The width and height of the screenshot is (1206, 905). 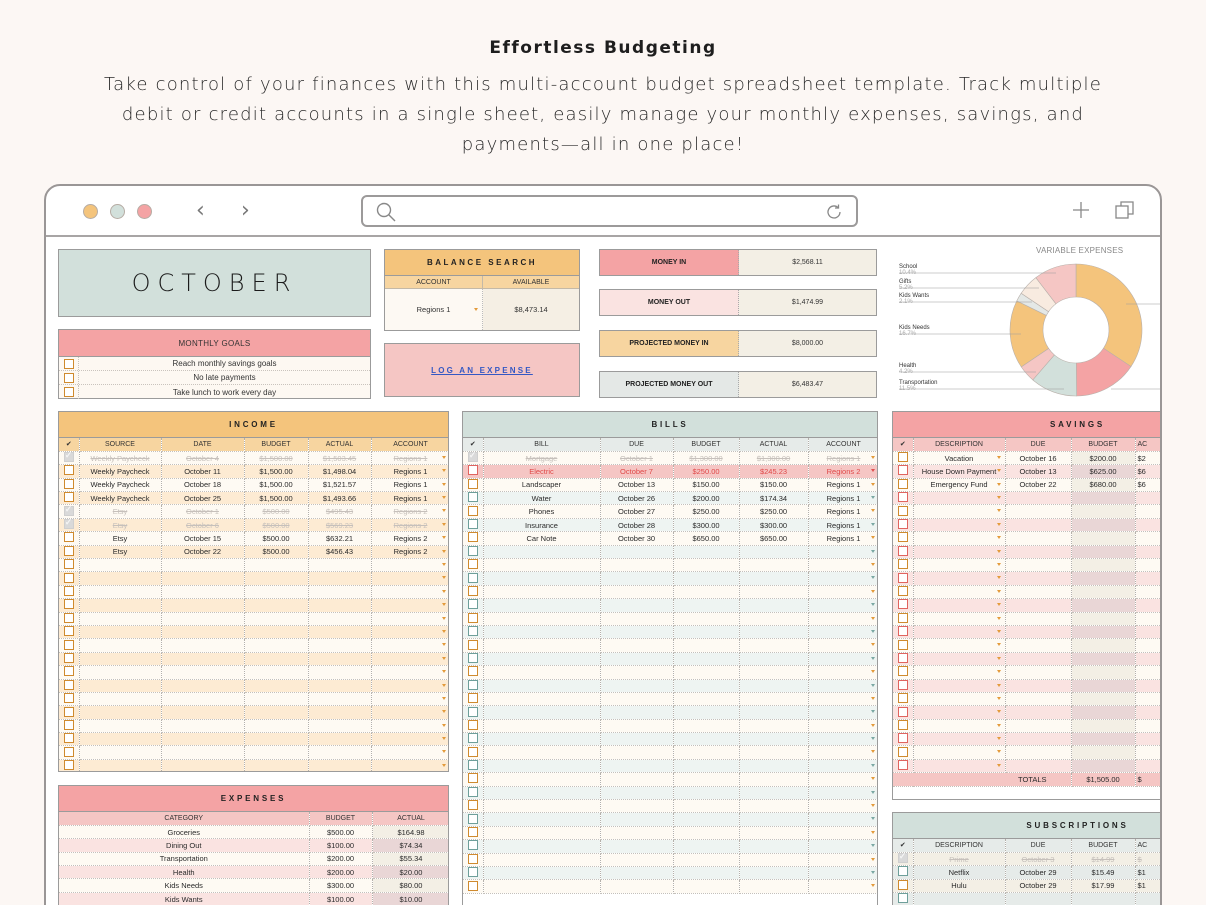 What do you see at coordinates (68, 392) in the screenshot?
I see `goal-checkbox` at bounding box center [68, 392].